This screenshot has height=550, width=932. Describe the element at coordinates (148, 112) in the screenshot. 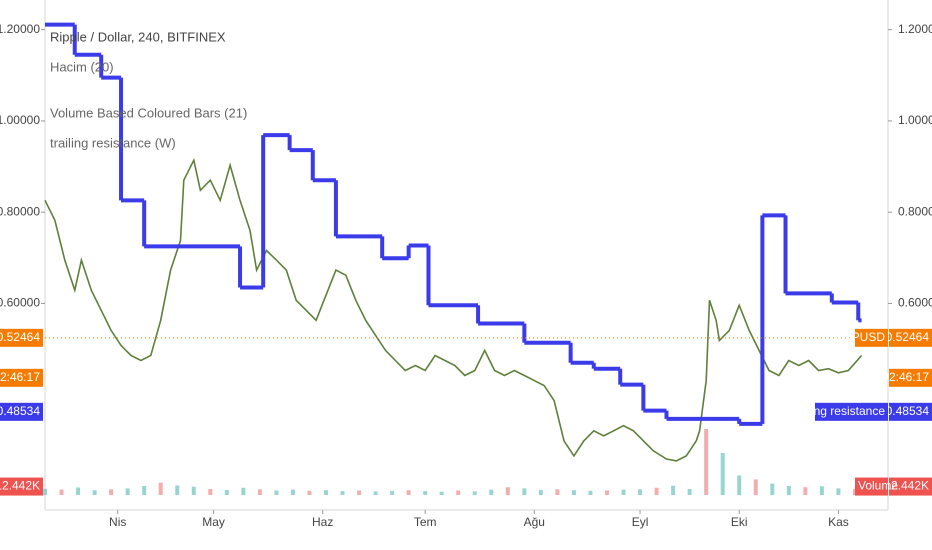

I see `indicator-label: Volume Based Coloured Bars (21)` at that location.